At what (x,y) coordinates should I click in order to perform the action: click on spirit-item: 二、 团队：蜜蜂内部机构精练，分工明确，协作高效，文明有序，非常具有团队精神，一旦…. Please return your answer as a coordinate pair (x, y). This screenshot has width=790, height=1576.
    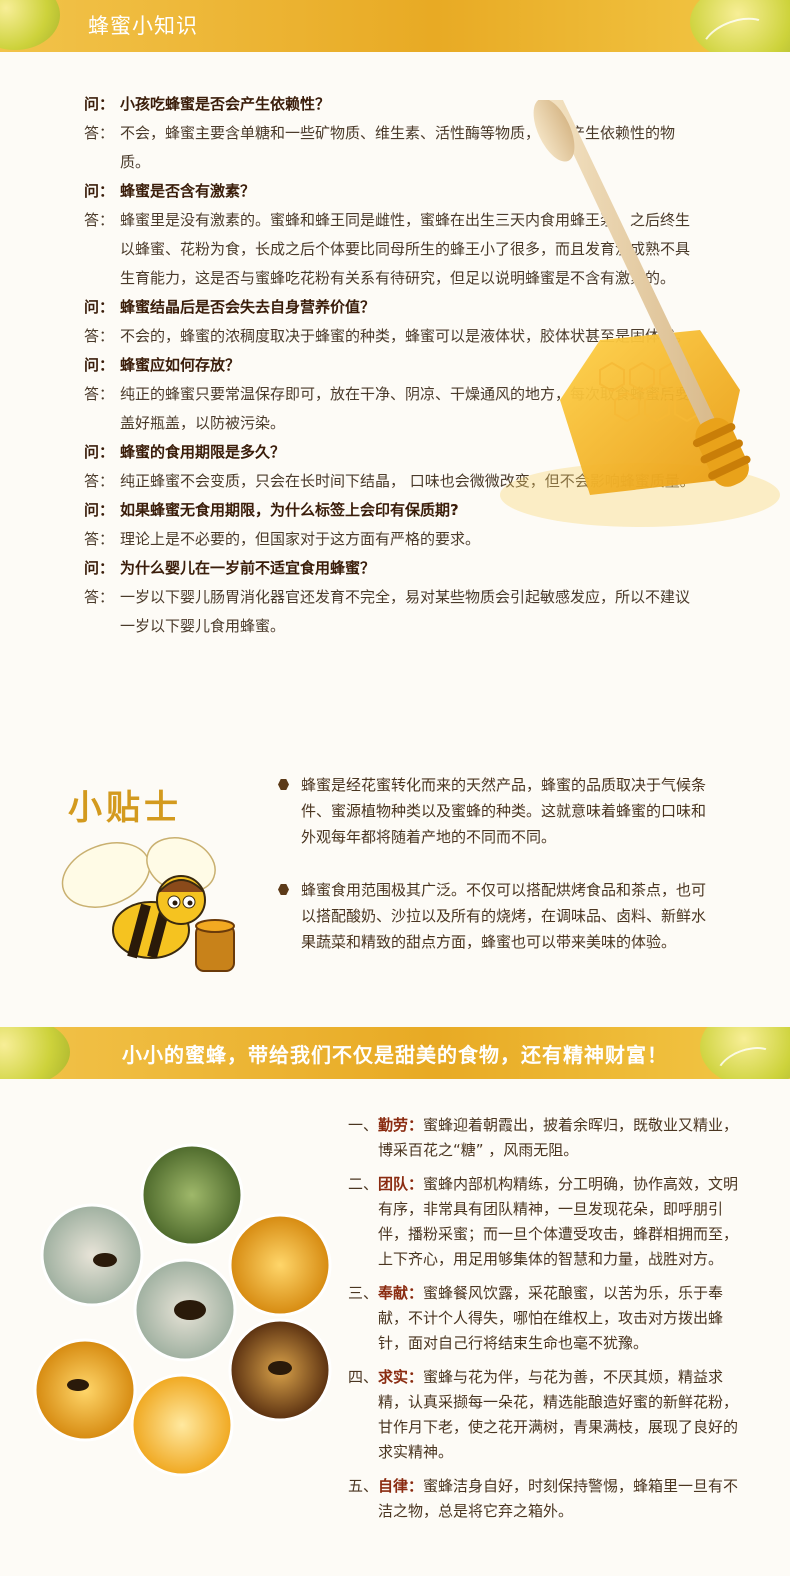
    Looking at the image, I should click on (544, 1222).